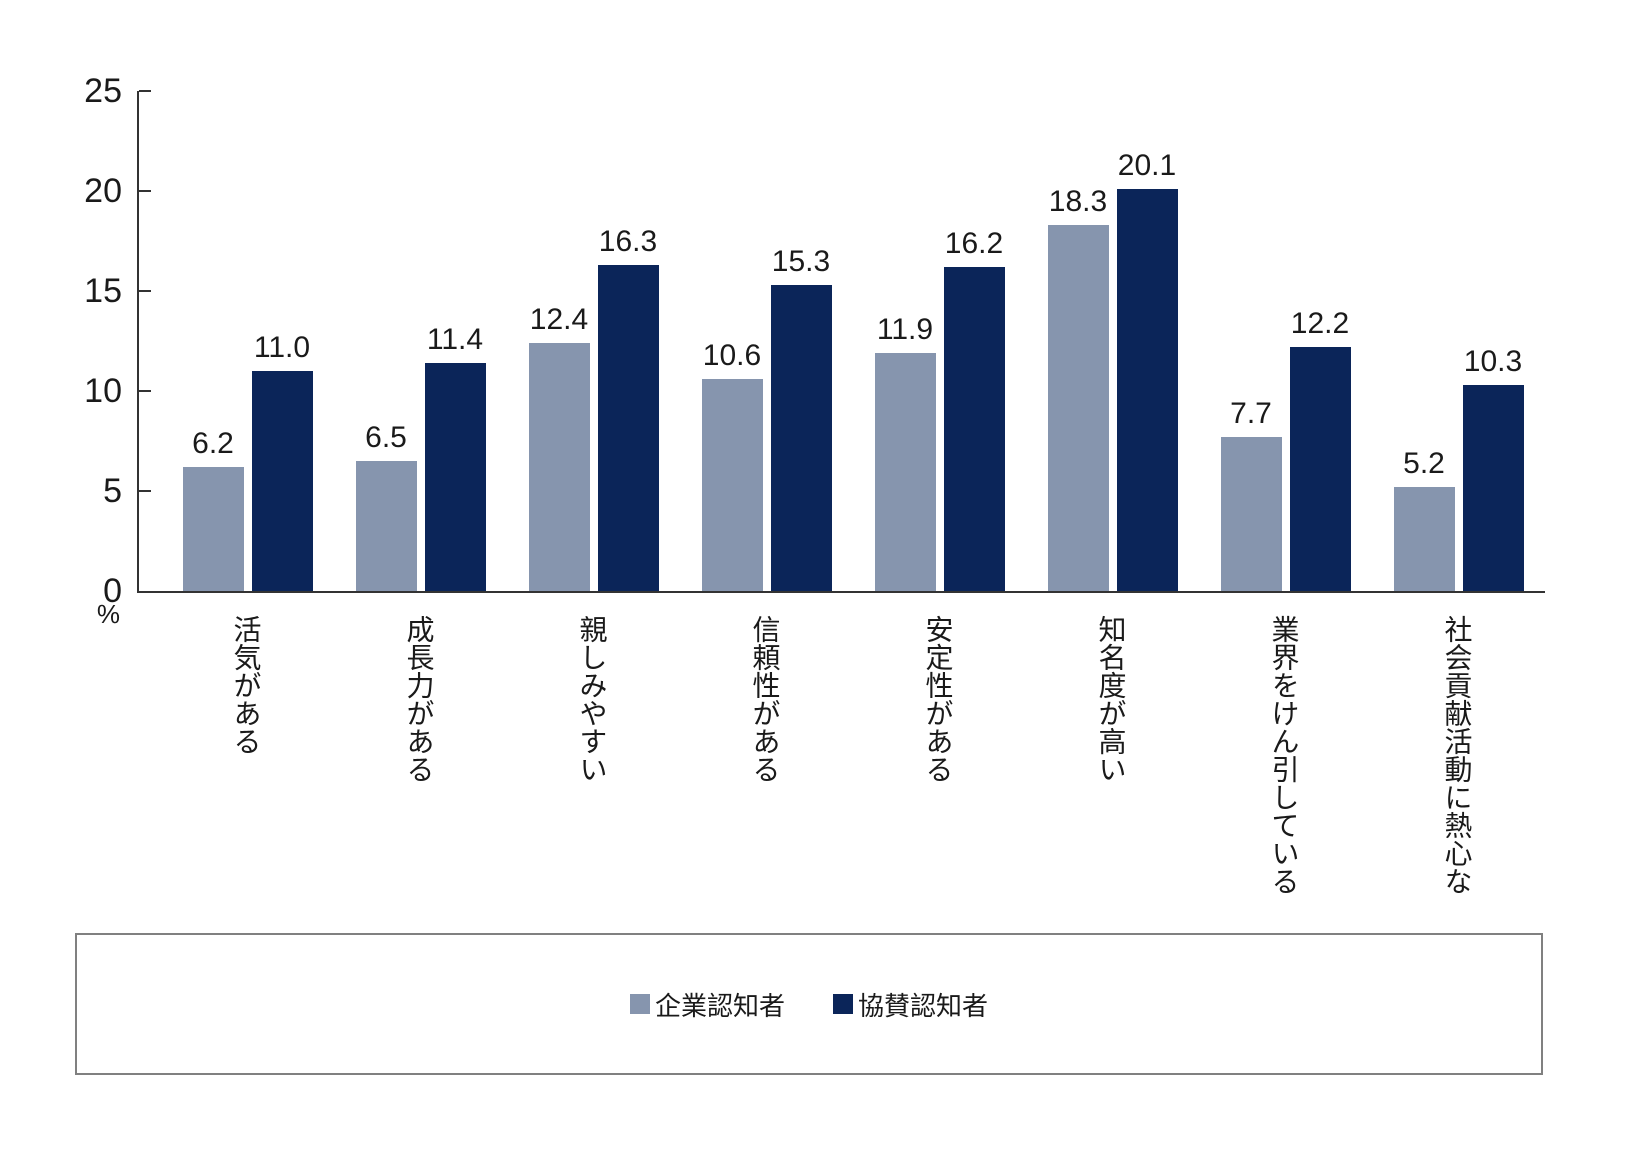  What do you see at coordinates (1285, 341) in the screenshot?
I see `bar-group: 7.7 12.2` at bounding box center [1285, 341].